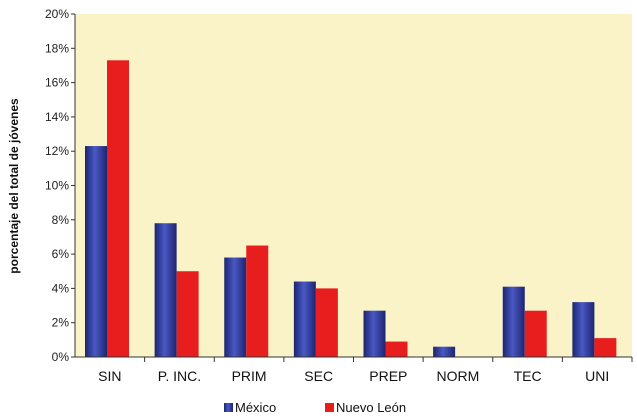  What do you see at coordinates (57, 117) in the screenshot?
I see `y-tick-label: 14%` at bounding box center [57, 117].